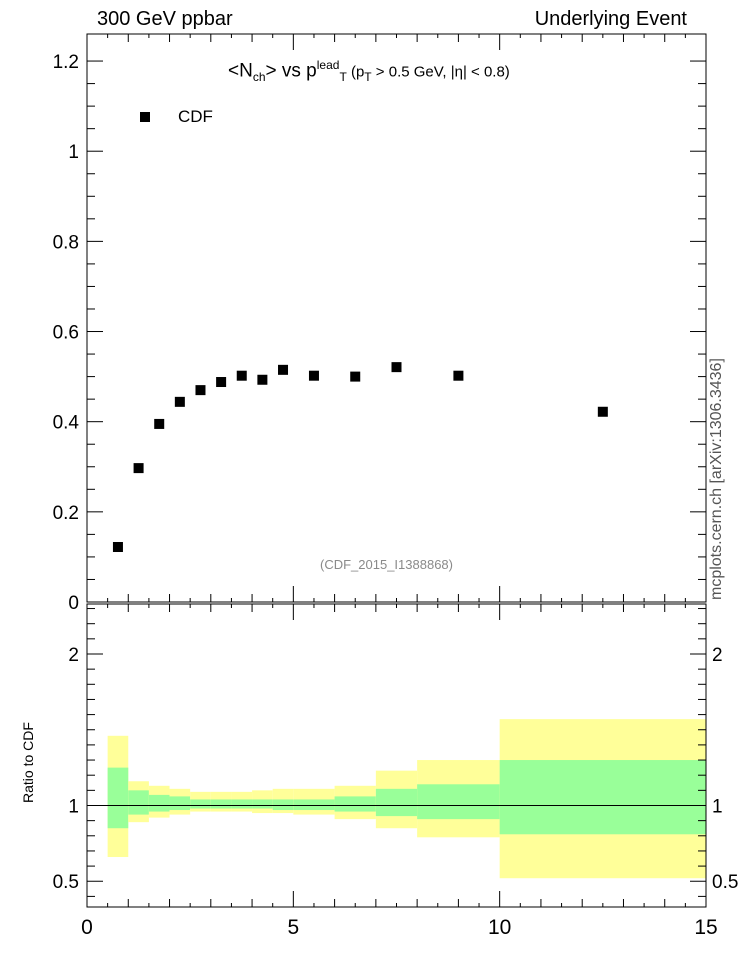  I want to click on main-ytick-label: 1.2, so click(66, 62).